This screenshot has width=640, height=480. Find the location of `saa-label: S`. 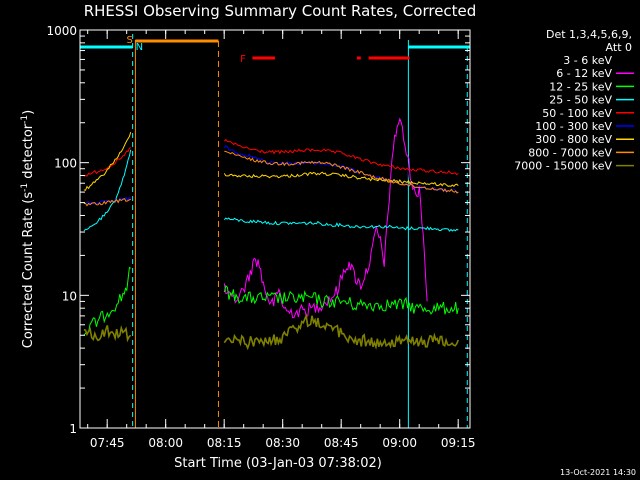

saa-label: S is located at coordinates (129, 40).